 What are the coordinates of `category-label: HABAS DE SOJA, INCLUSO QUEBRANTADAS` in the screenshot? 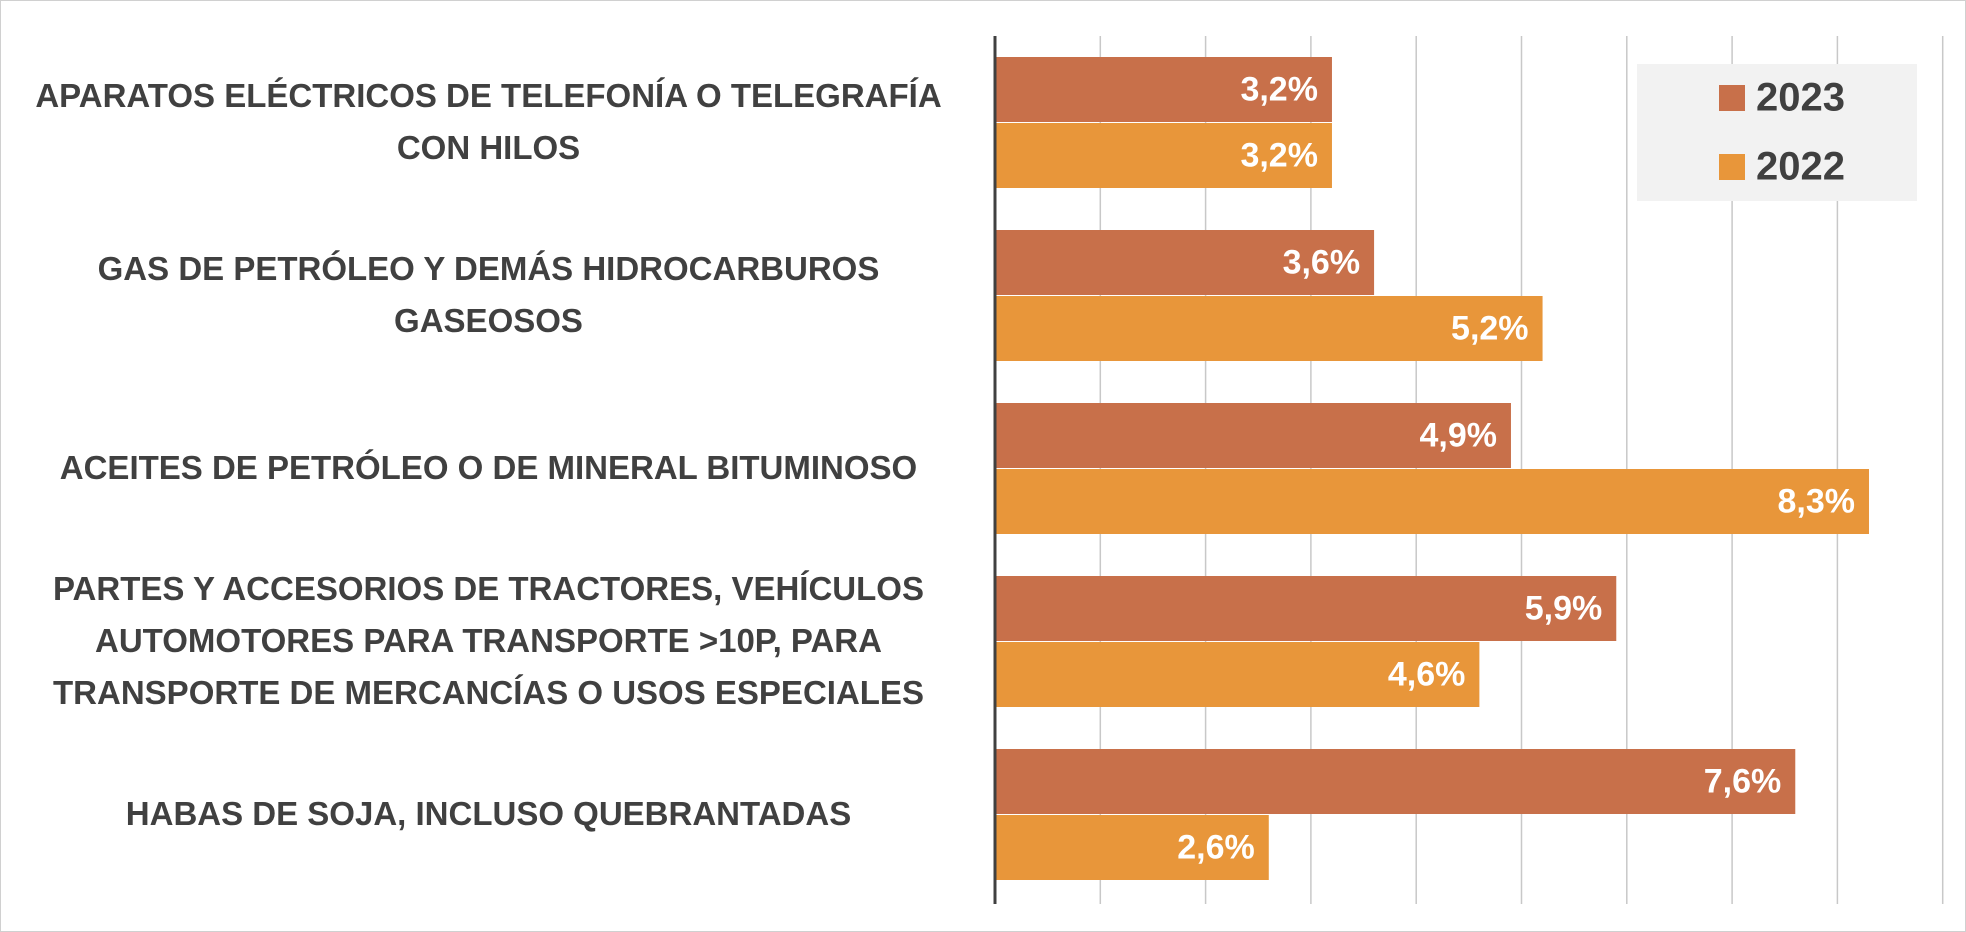 It's located at (488, 813).